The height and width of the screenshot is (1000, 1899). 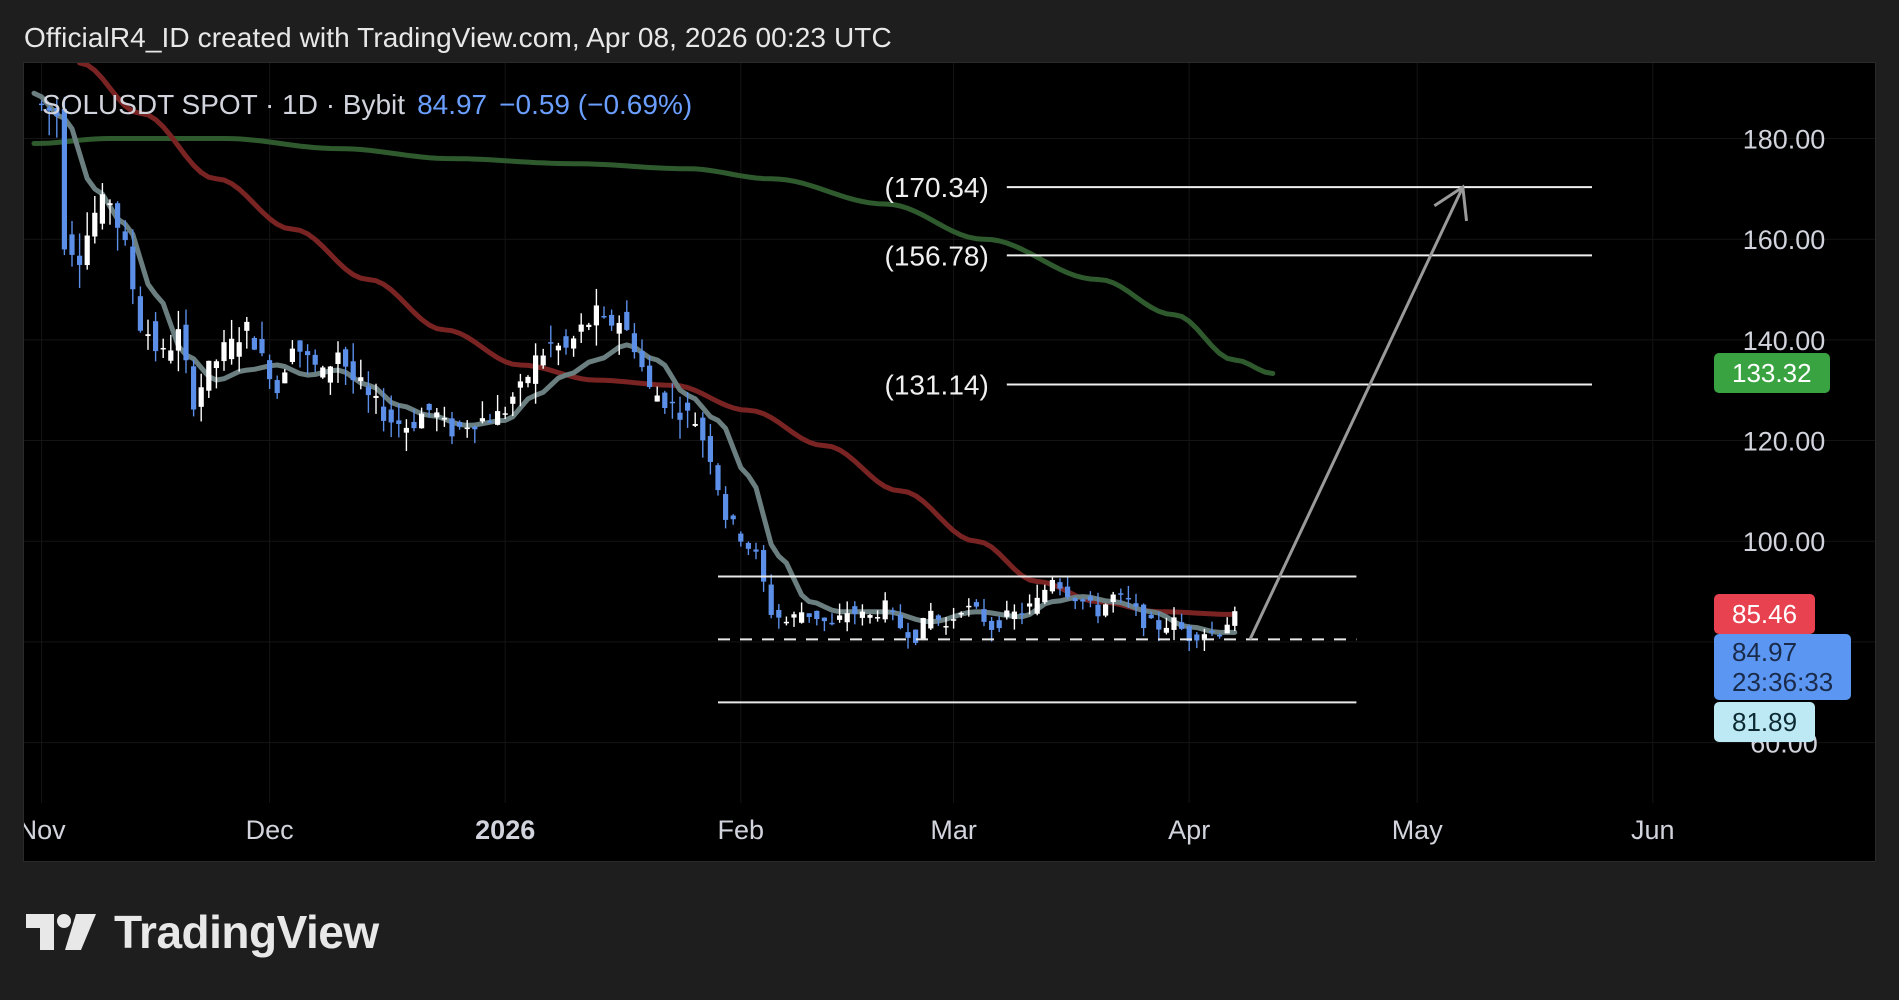 What do you see at coordinates (61, 932) in the screenshot?
I see `tradingview-logo-icon` at bounding box center [61, 932].